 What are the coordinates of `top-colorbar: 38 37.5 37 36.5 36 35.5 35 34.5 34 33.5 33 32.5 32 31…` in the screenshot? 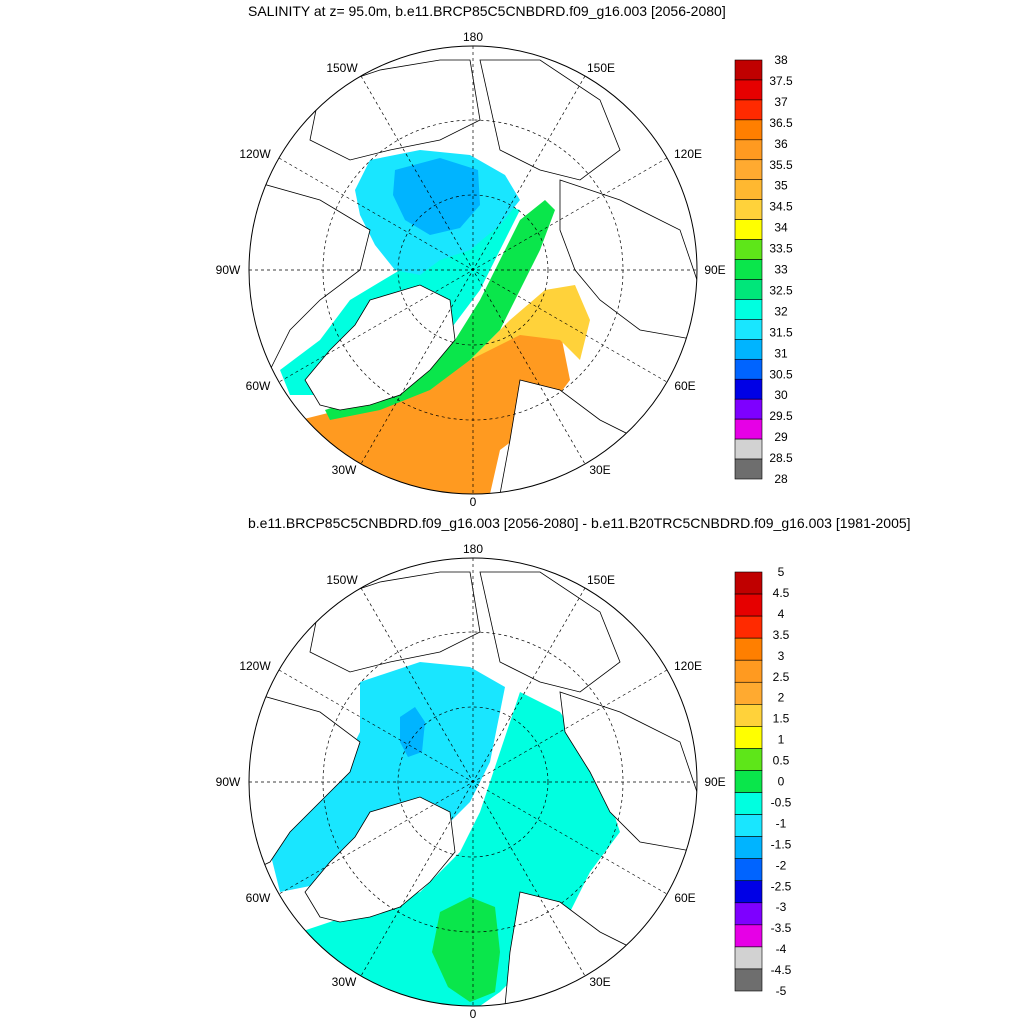 It's located at (763, 269).